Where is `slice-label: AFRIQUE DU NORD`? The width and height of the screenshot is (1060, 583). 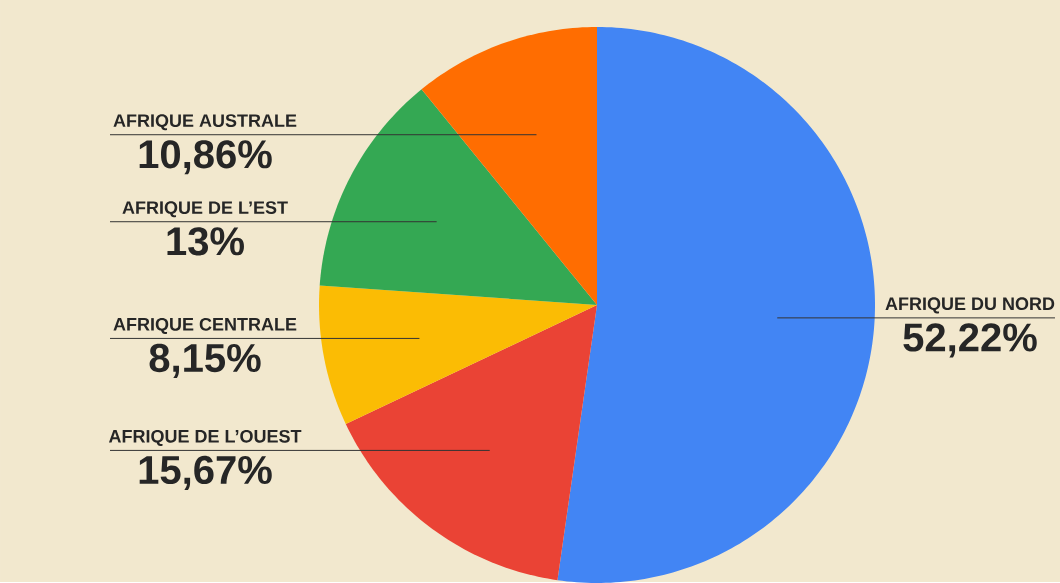
slice-label: AFRIQUE DU NORD is located at coordinates (970, 305).